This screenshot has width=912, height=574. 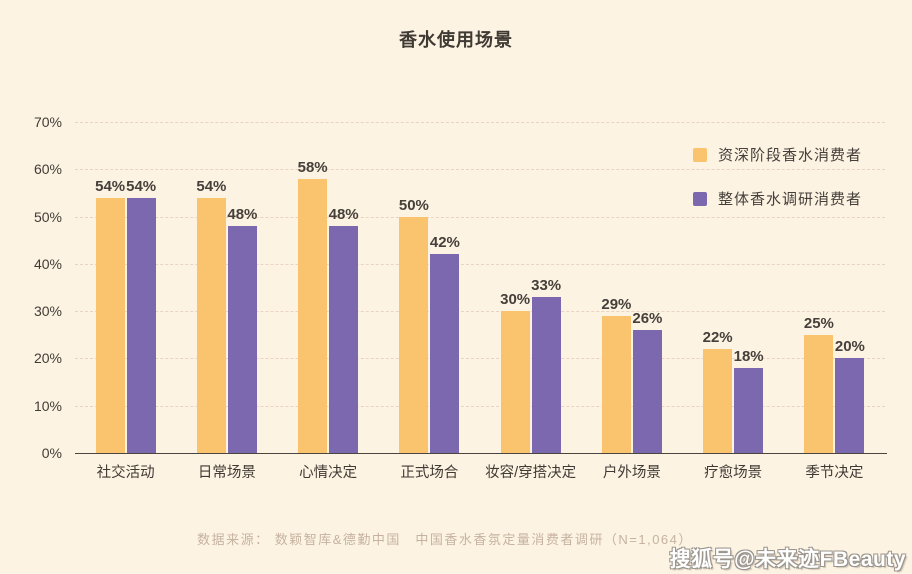 What do you see at coordinates (717, 337) in the screenshot?
I see `bar-value-label: 22%` at bounding box center [717, 337].